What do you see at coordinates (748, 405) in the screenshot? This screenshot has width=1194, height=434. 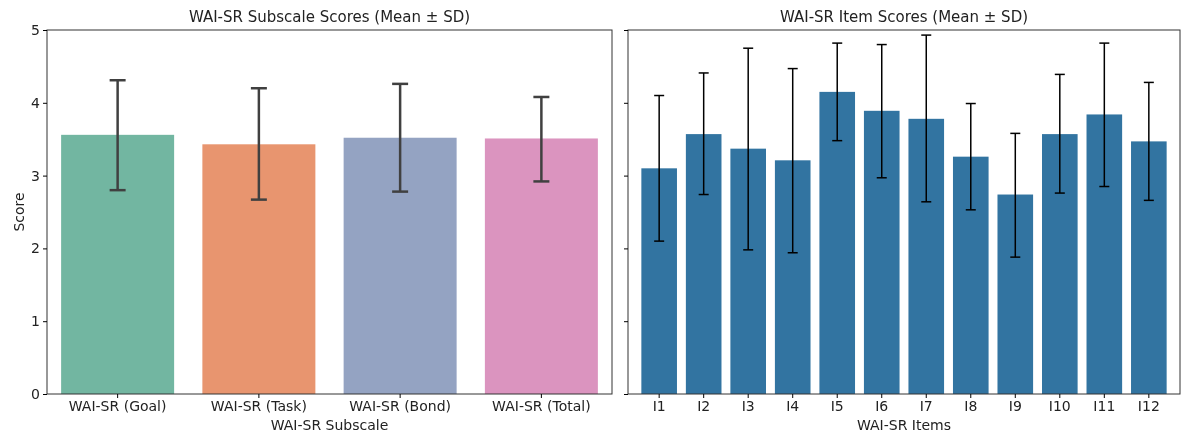 I see `x-tick-label: I3` at bounding box center [748, 405].